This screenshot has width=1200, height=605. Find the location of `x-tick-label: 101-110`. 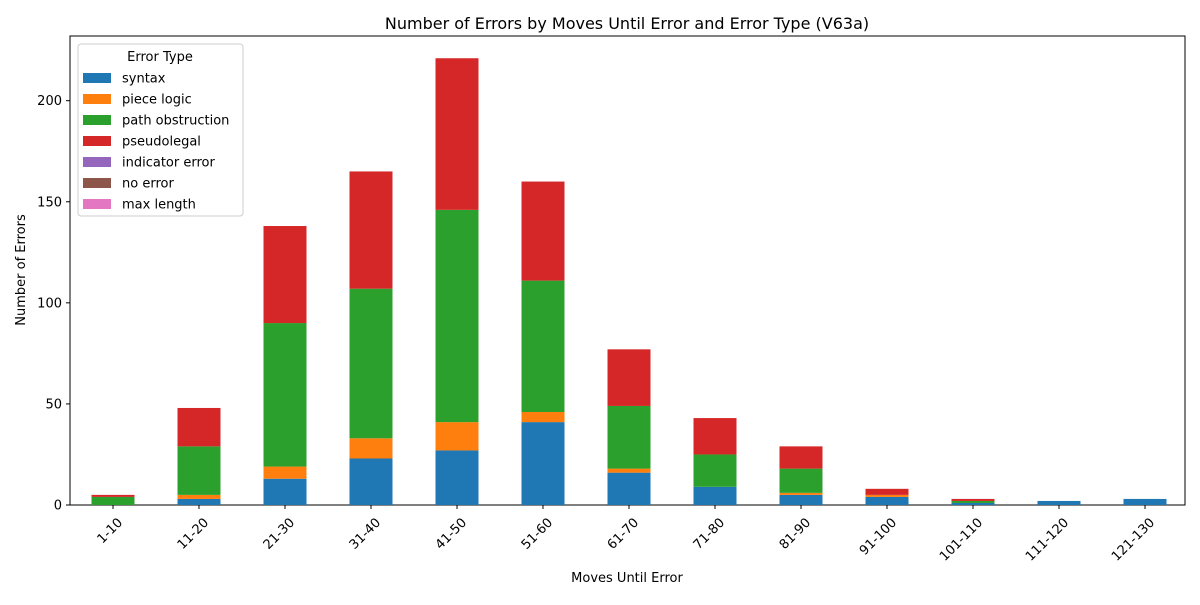

x-tick-label: 101-110 is located at coordinates (961, 539).